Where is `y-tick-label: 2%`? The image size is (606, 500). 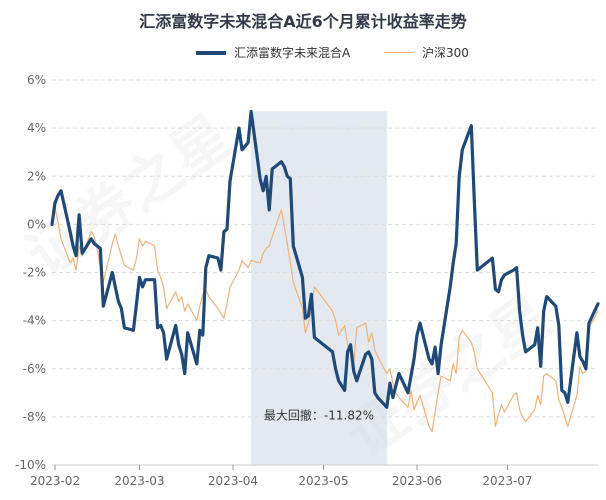 y-tick-label: 2% is located at coordinates (36, 176).